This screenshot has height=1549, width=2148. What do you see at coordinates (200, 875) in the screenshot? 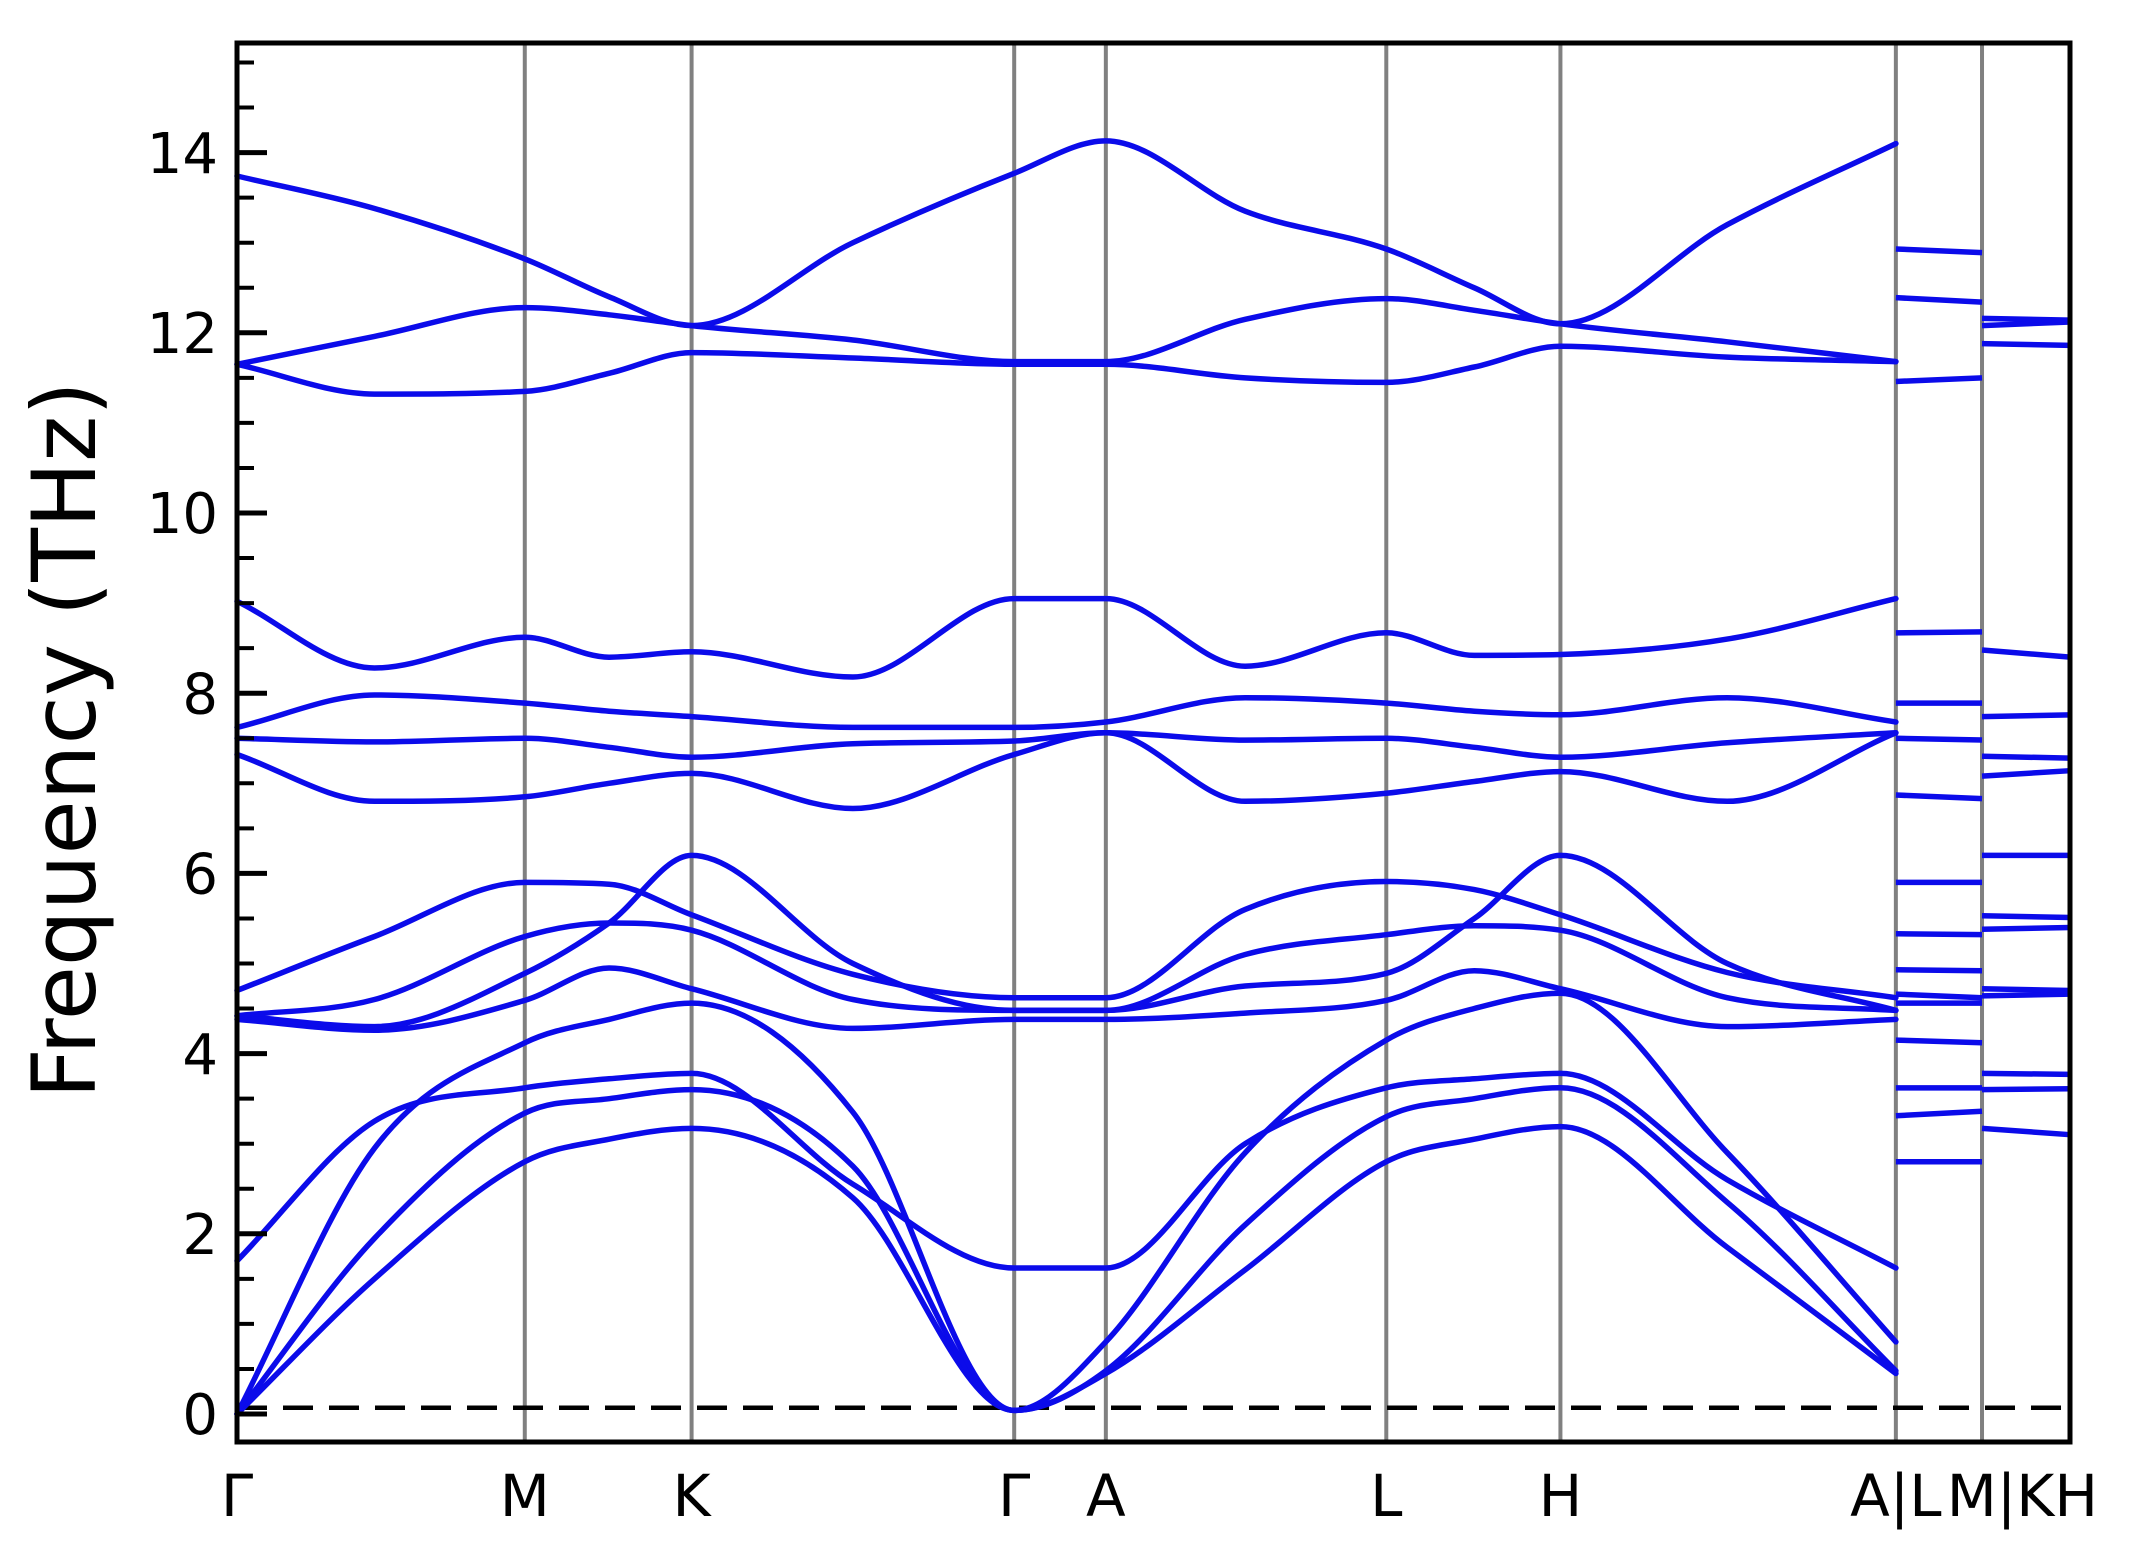
I see `y-tick-label: 6` at bounding box center [200, 875].